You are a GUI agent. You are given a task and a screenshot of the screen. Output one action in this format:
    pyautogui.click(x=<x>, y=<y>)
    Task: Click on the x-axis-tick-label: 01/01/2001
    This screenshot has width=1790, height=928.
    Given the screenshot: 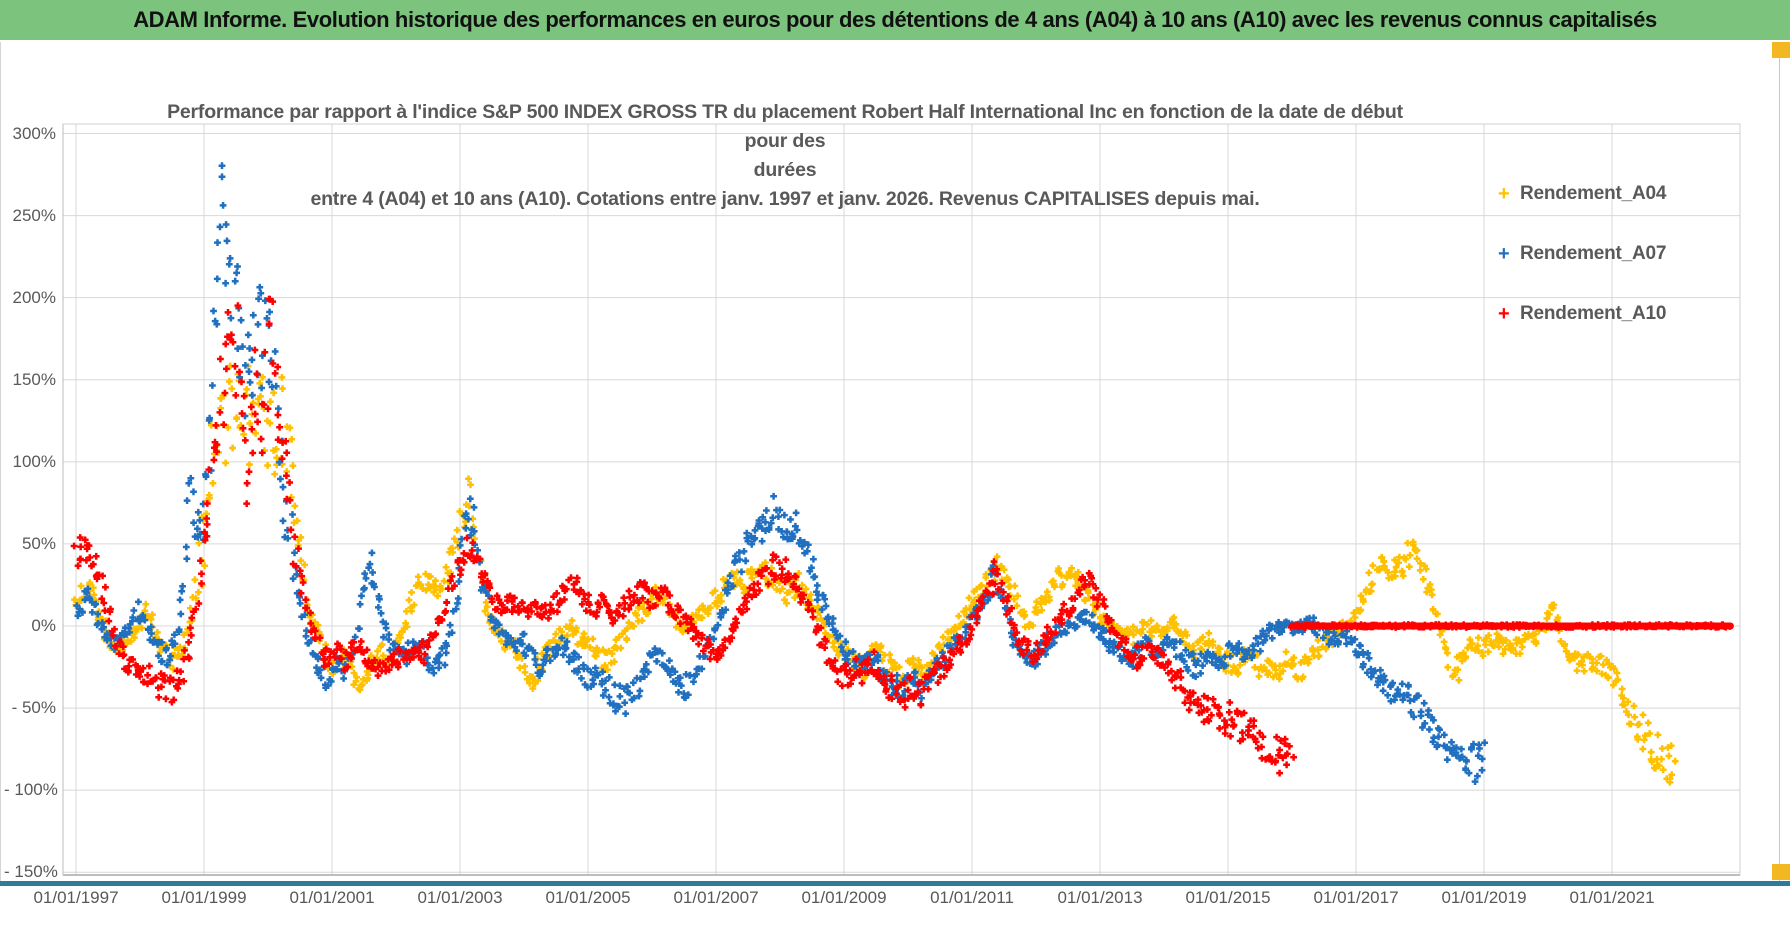 What is the action you would take?
    pyautogui.click(x=332, y=897)
    